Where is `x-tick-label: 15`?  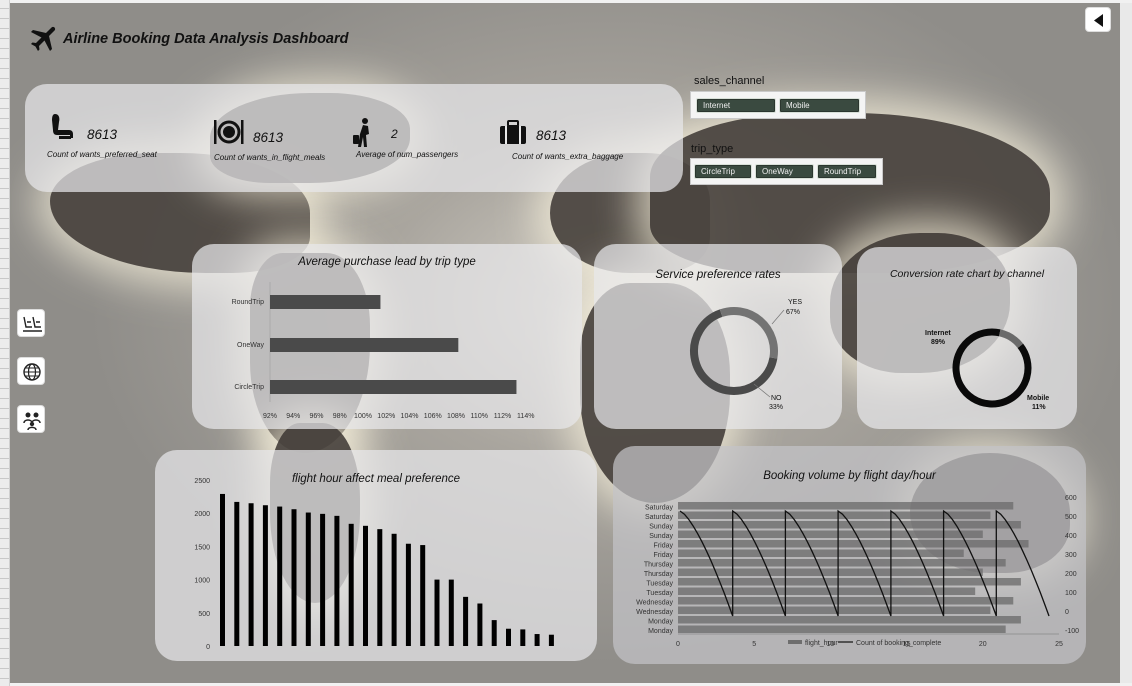
x-tick-label: 15 is located at coordinates (907, 644).